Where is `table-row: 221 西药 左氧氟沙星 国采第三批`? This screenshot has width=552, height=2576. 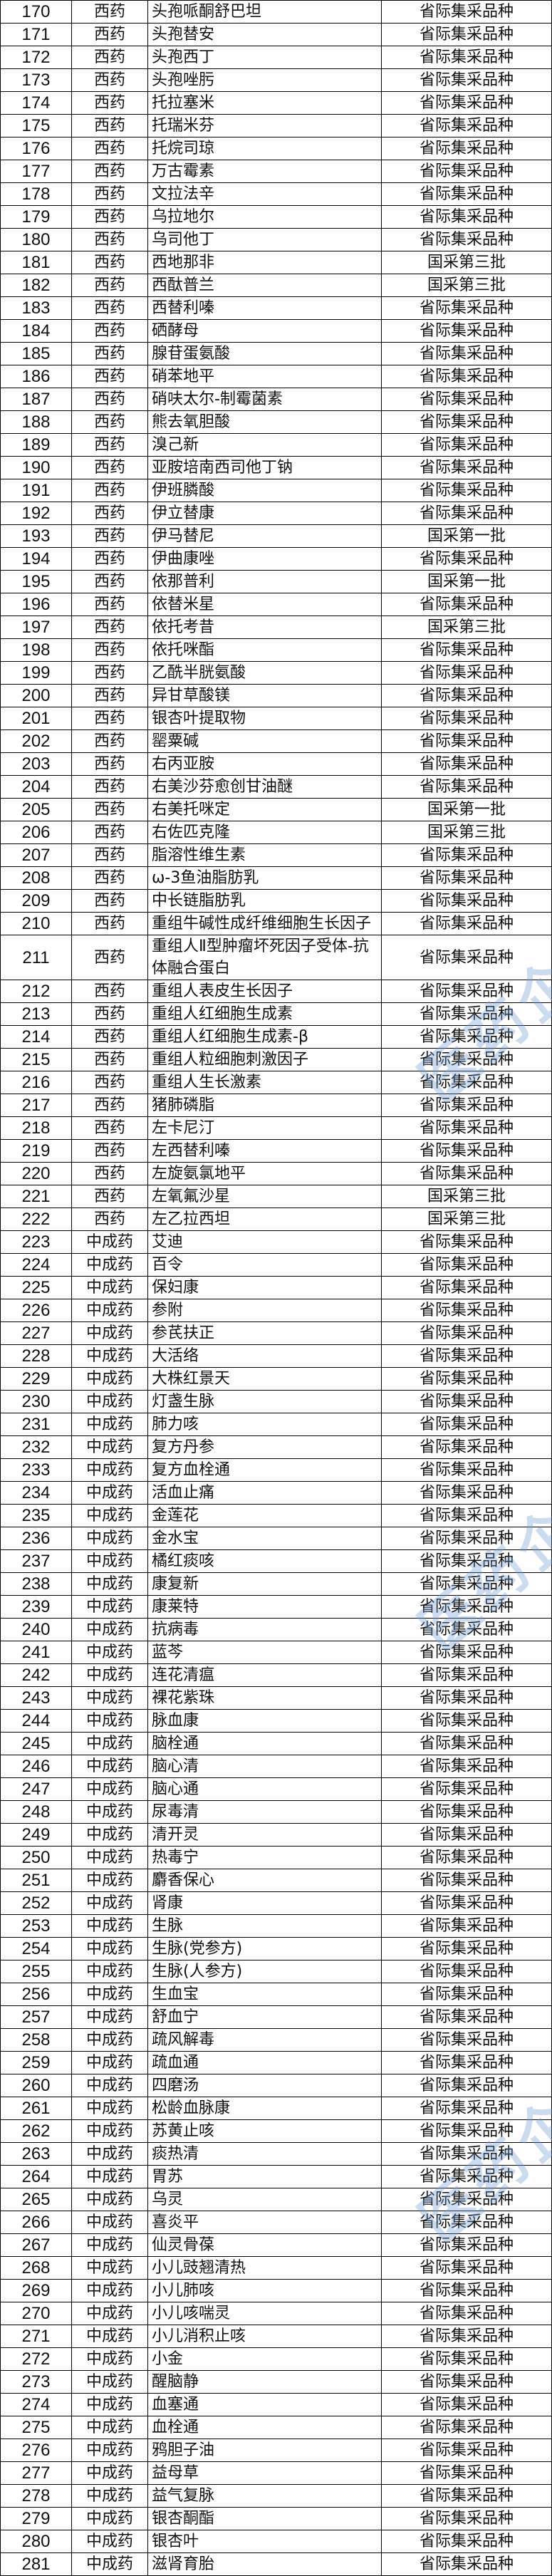 table-row: 221 西药 左氧氟沙星 国采第三批 is located at coordinates (276, 1196).